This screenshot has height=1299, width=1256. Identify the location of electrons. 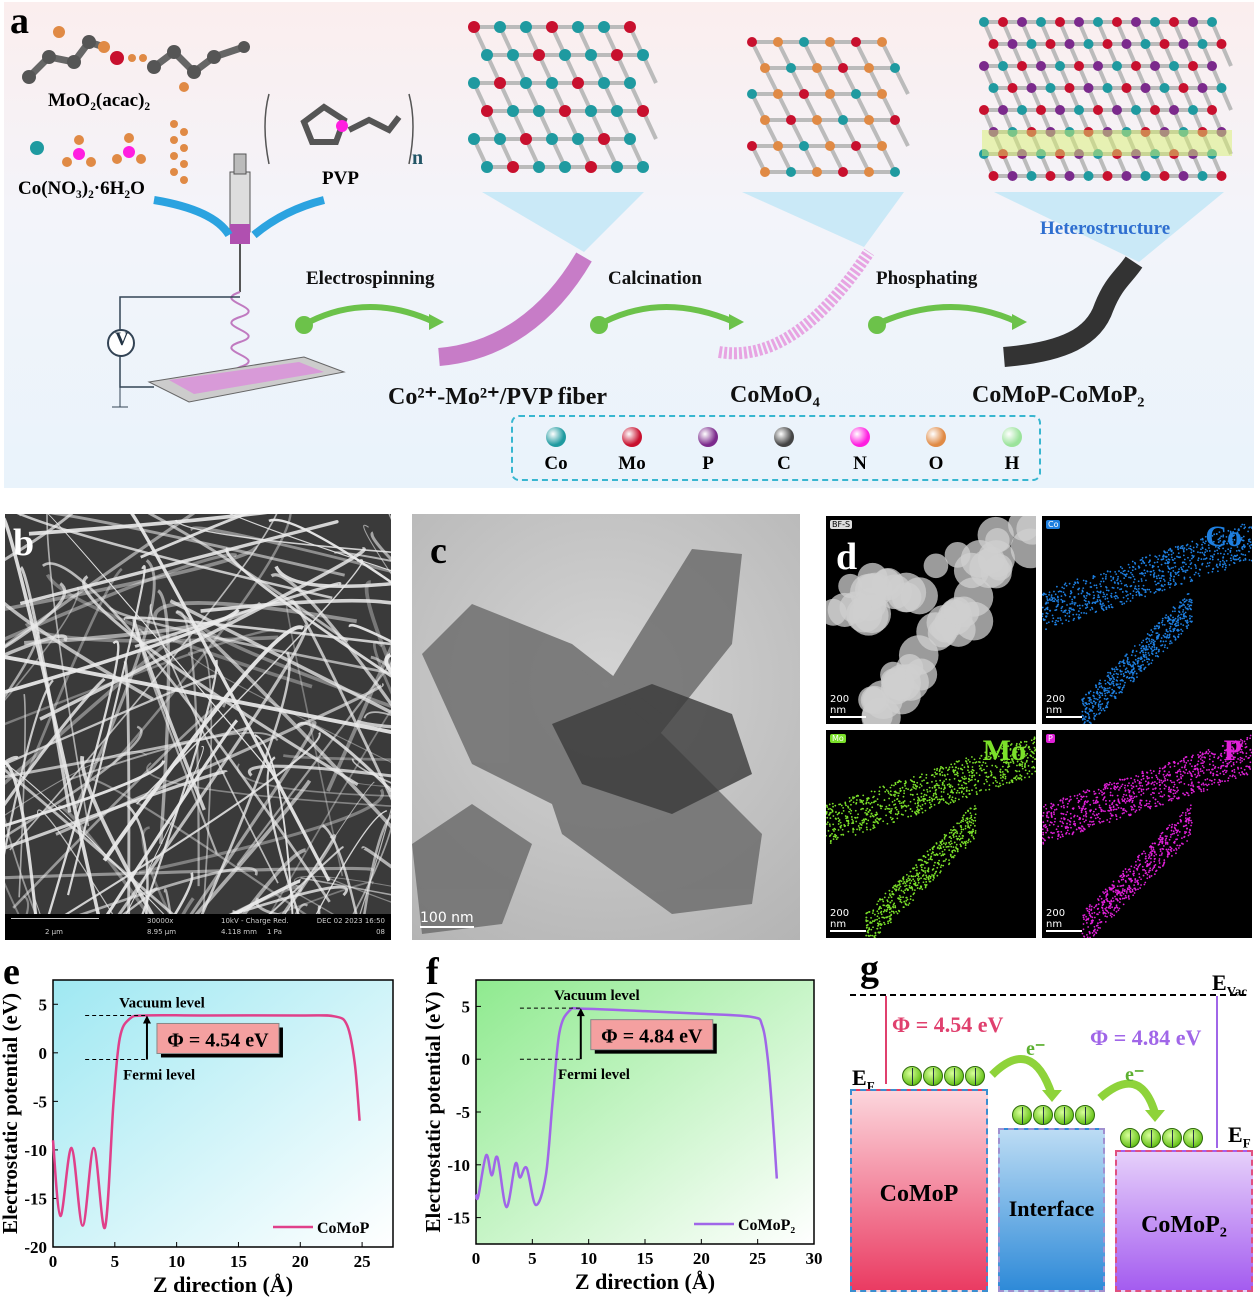
(1162, 1140).